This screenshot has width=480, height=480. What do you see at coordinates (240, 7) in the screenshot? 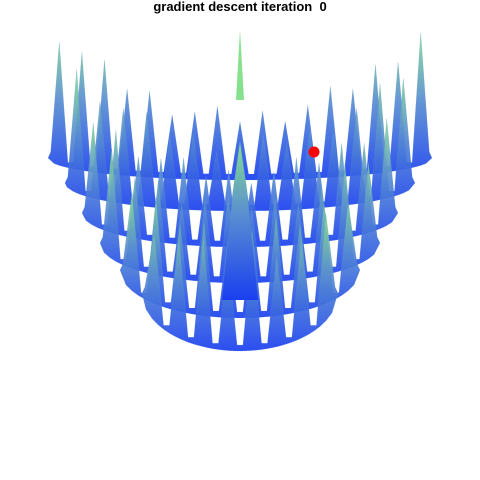
I see `chart-title: gradient descent iteration 0` at bounding box center [240, 7].